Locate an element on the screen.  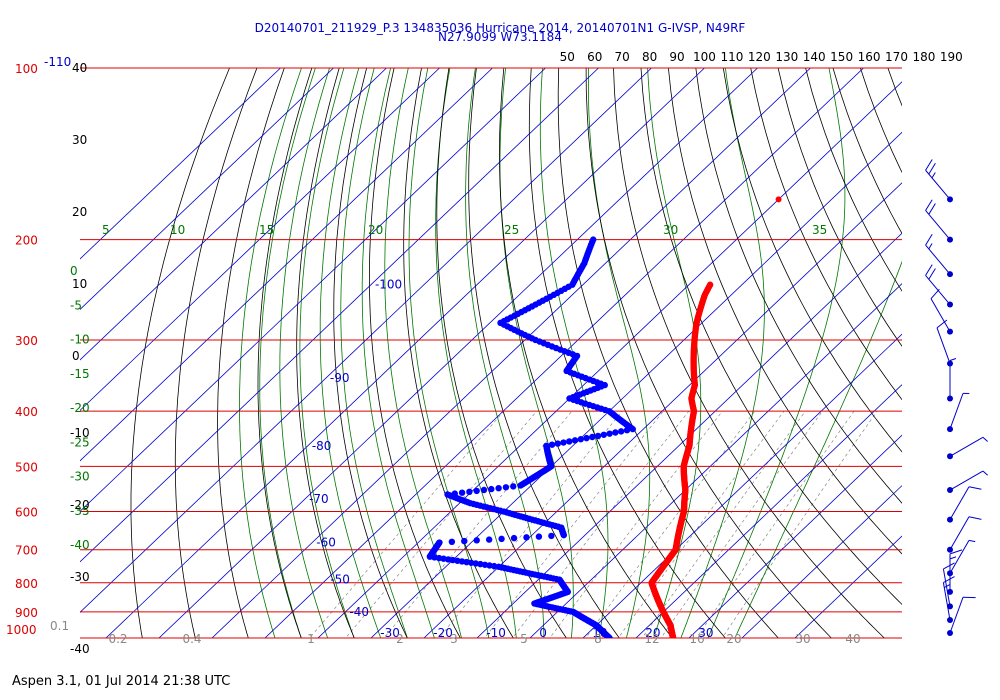
temperature-isolated-point is located at coordinates (778, 199).